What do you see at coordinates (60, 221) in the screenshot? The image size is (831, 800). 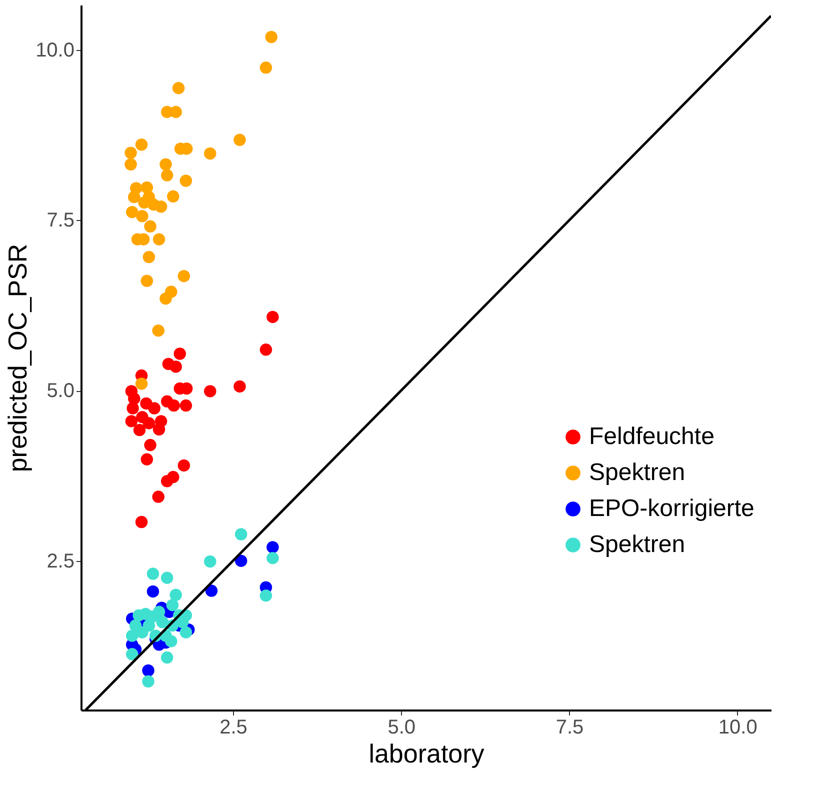 I see `y-tick-label: 7.5` at bounding box center [60, 221].